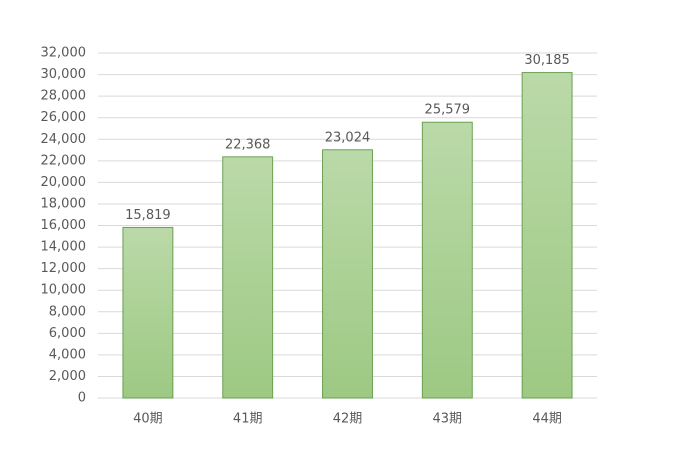  I want to click on y-tick-label: 4,000, so click(67, 354).